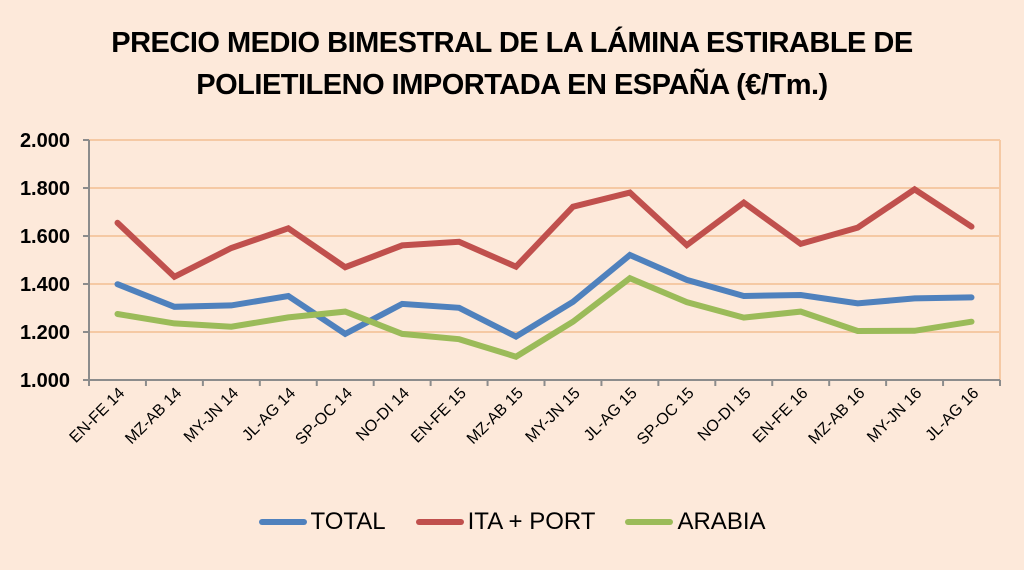 The height and width of the screenshot is (570, 1024). I want to click on legend-label: ITA + PORT, so click(531, 521).